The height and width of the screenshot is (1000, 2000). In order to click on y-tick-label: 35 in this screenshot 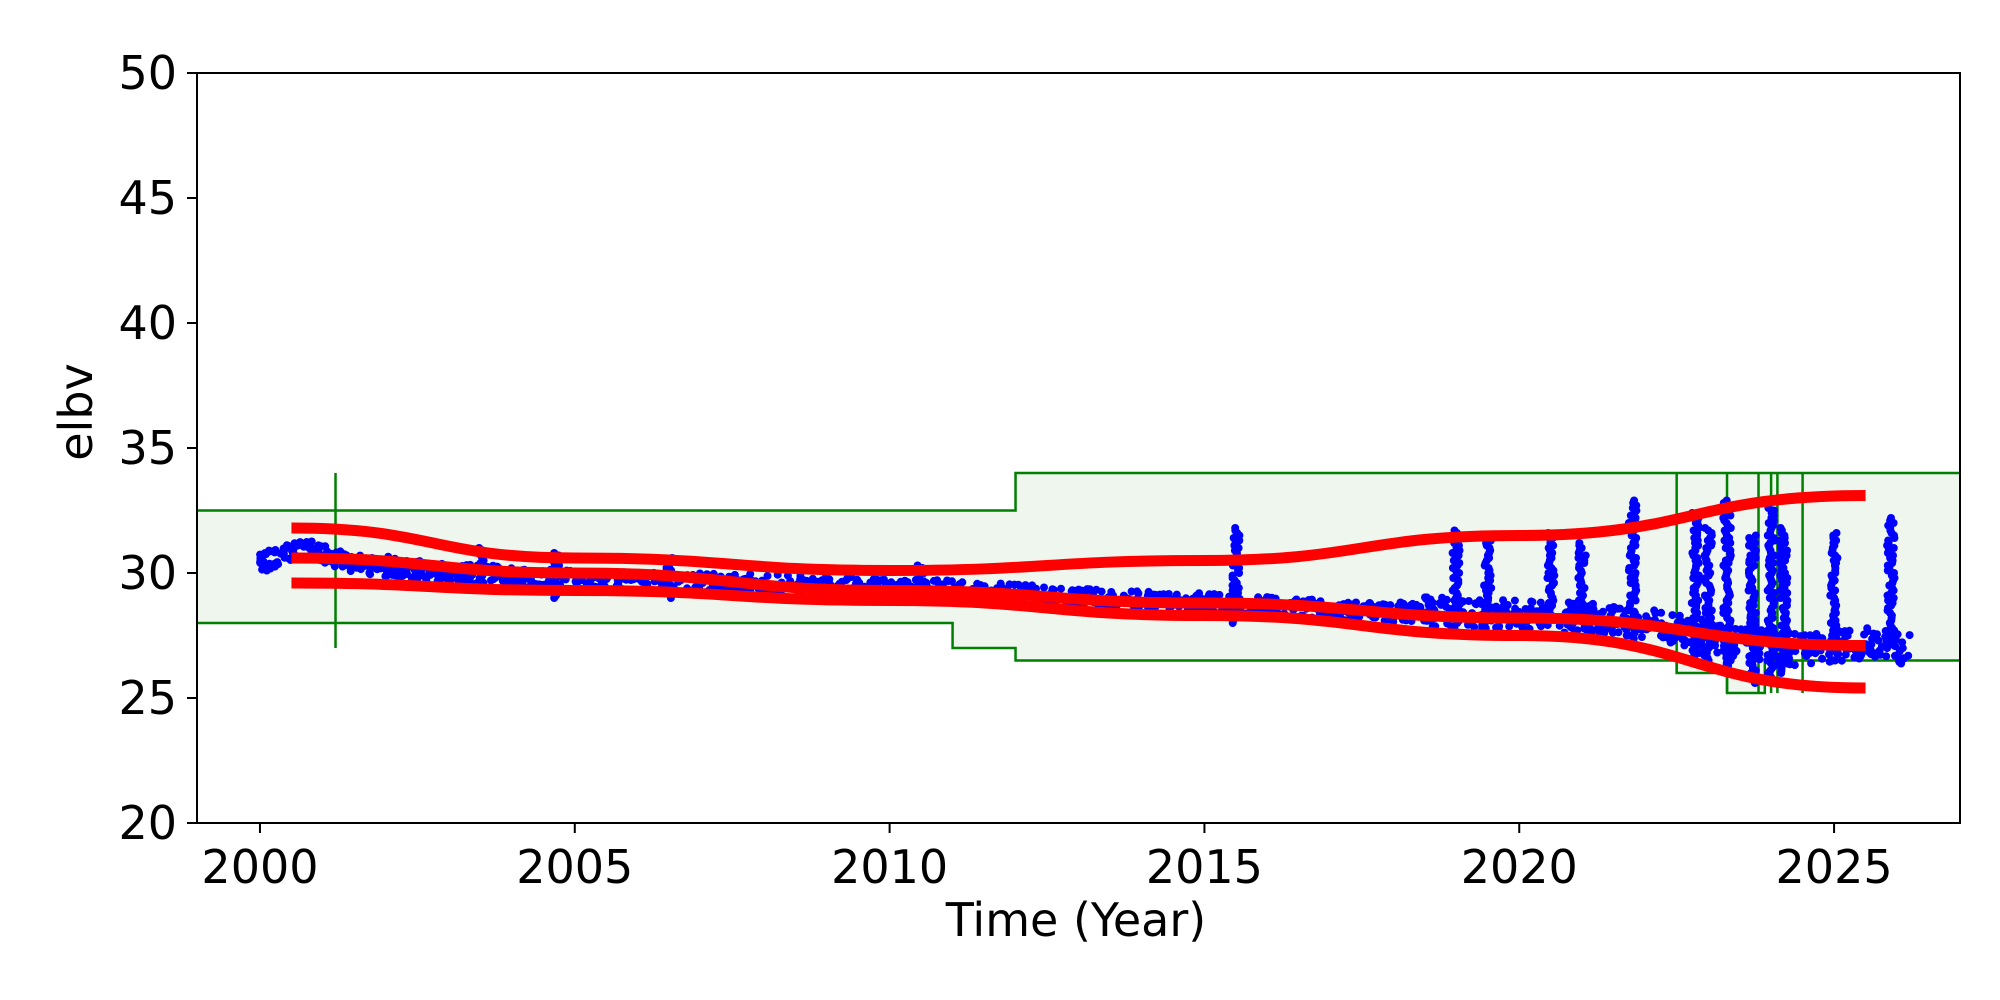, I will do `click(147, 448)`.